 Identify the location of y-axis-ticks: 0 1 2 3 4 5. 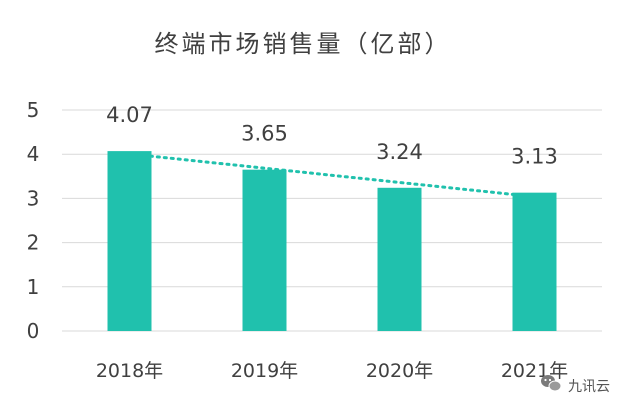
(33, 220).